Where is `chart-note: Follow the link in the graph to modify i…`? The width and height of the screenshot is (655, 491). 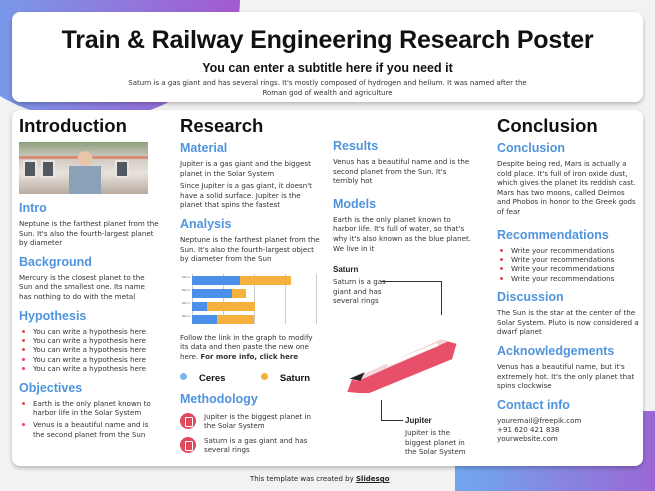 chart-note: Follow the link in the graph to modify i… is located at coordinates (246, 346).